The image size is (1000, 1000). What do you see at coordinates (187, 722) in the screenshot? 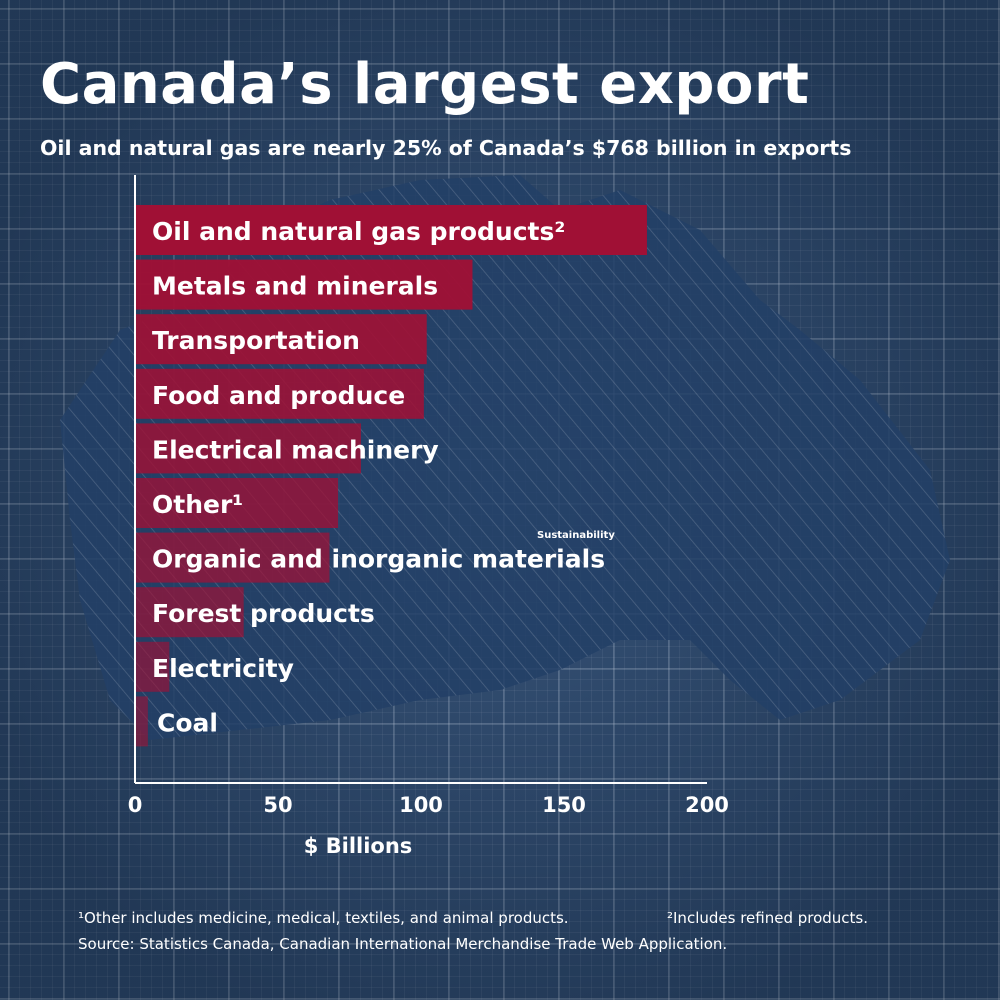
I see `bar-label: Coal` at bounding box center [187, 722].